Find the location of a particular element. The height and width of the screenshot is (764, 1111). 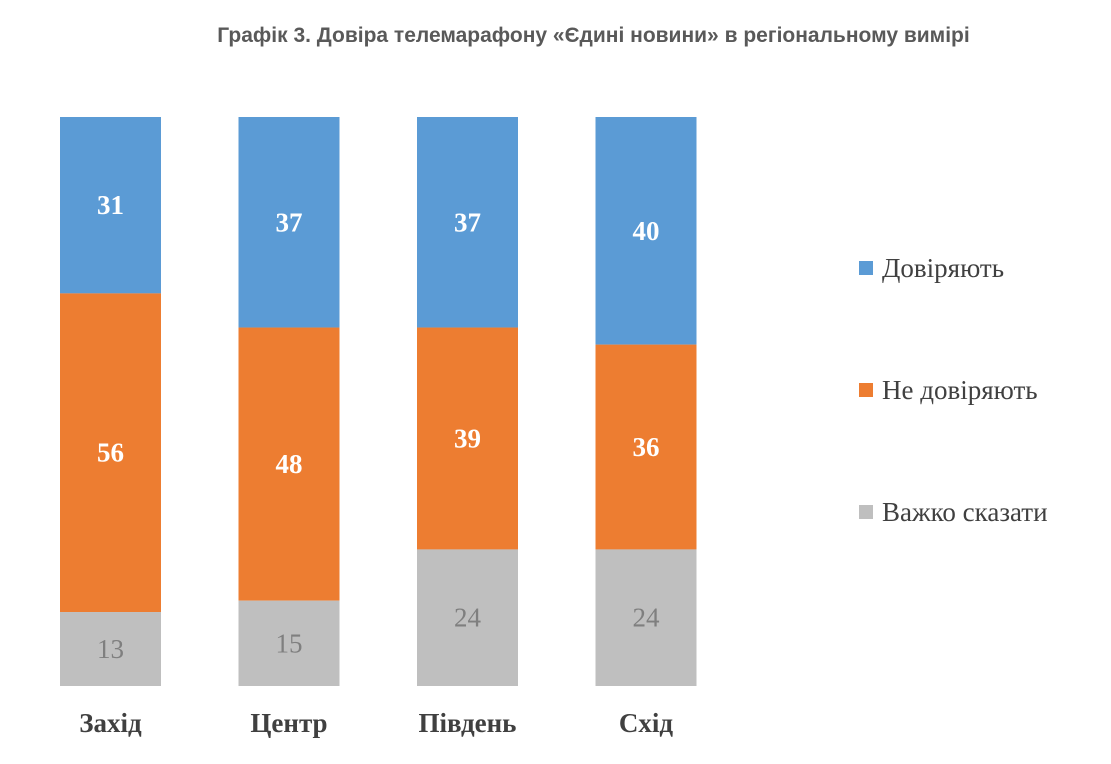

data-label-1-series-3: 13 is located at coordinates (110, 649).